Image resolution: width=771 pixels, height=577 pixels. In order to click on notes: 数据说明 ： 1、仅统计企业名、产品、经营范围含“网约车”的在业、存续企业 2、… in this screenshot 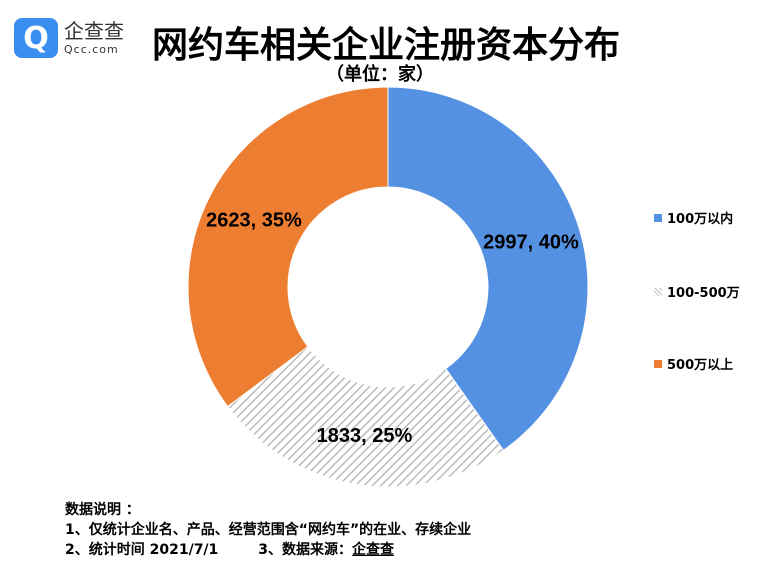, I will do `click(268, 530)`.